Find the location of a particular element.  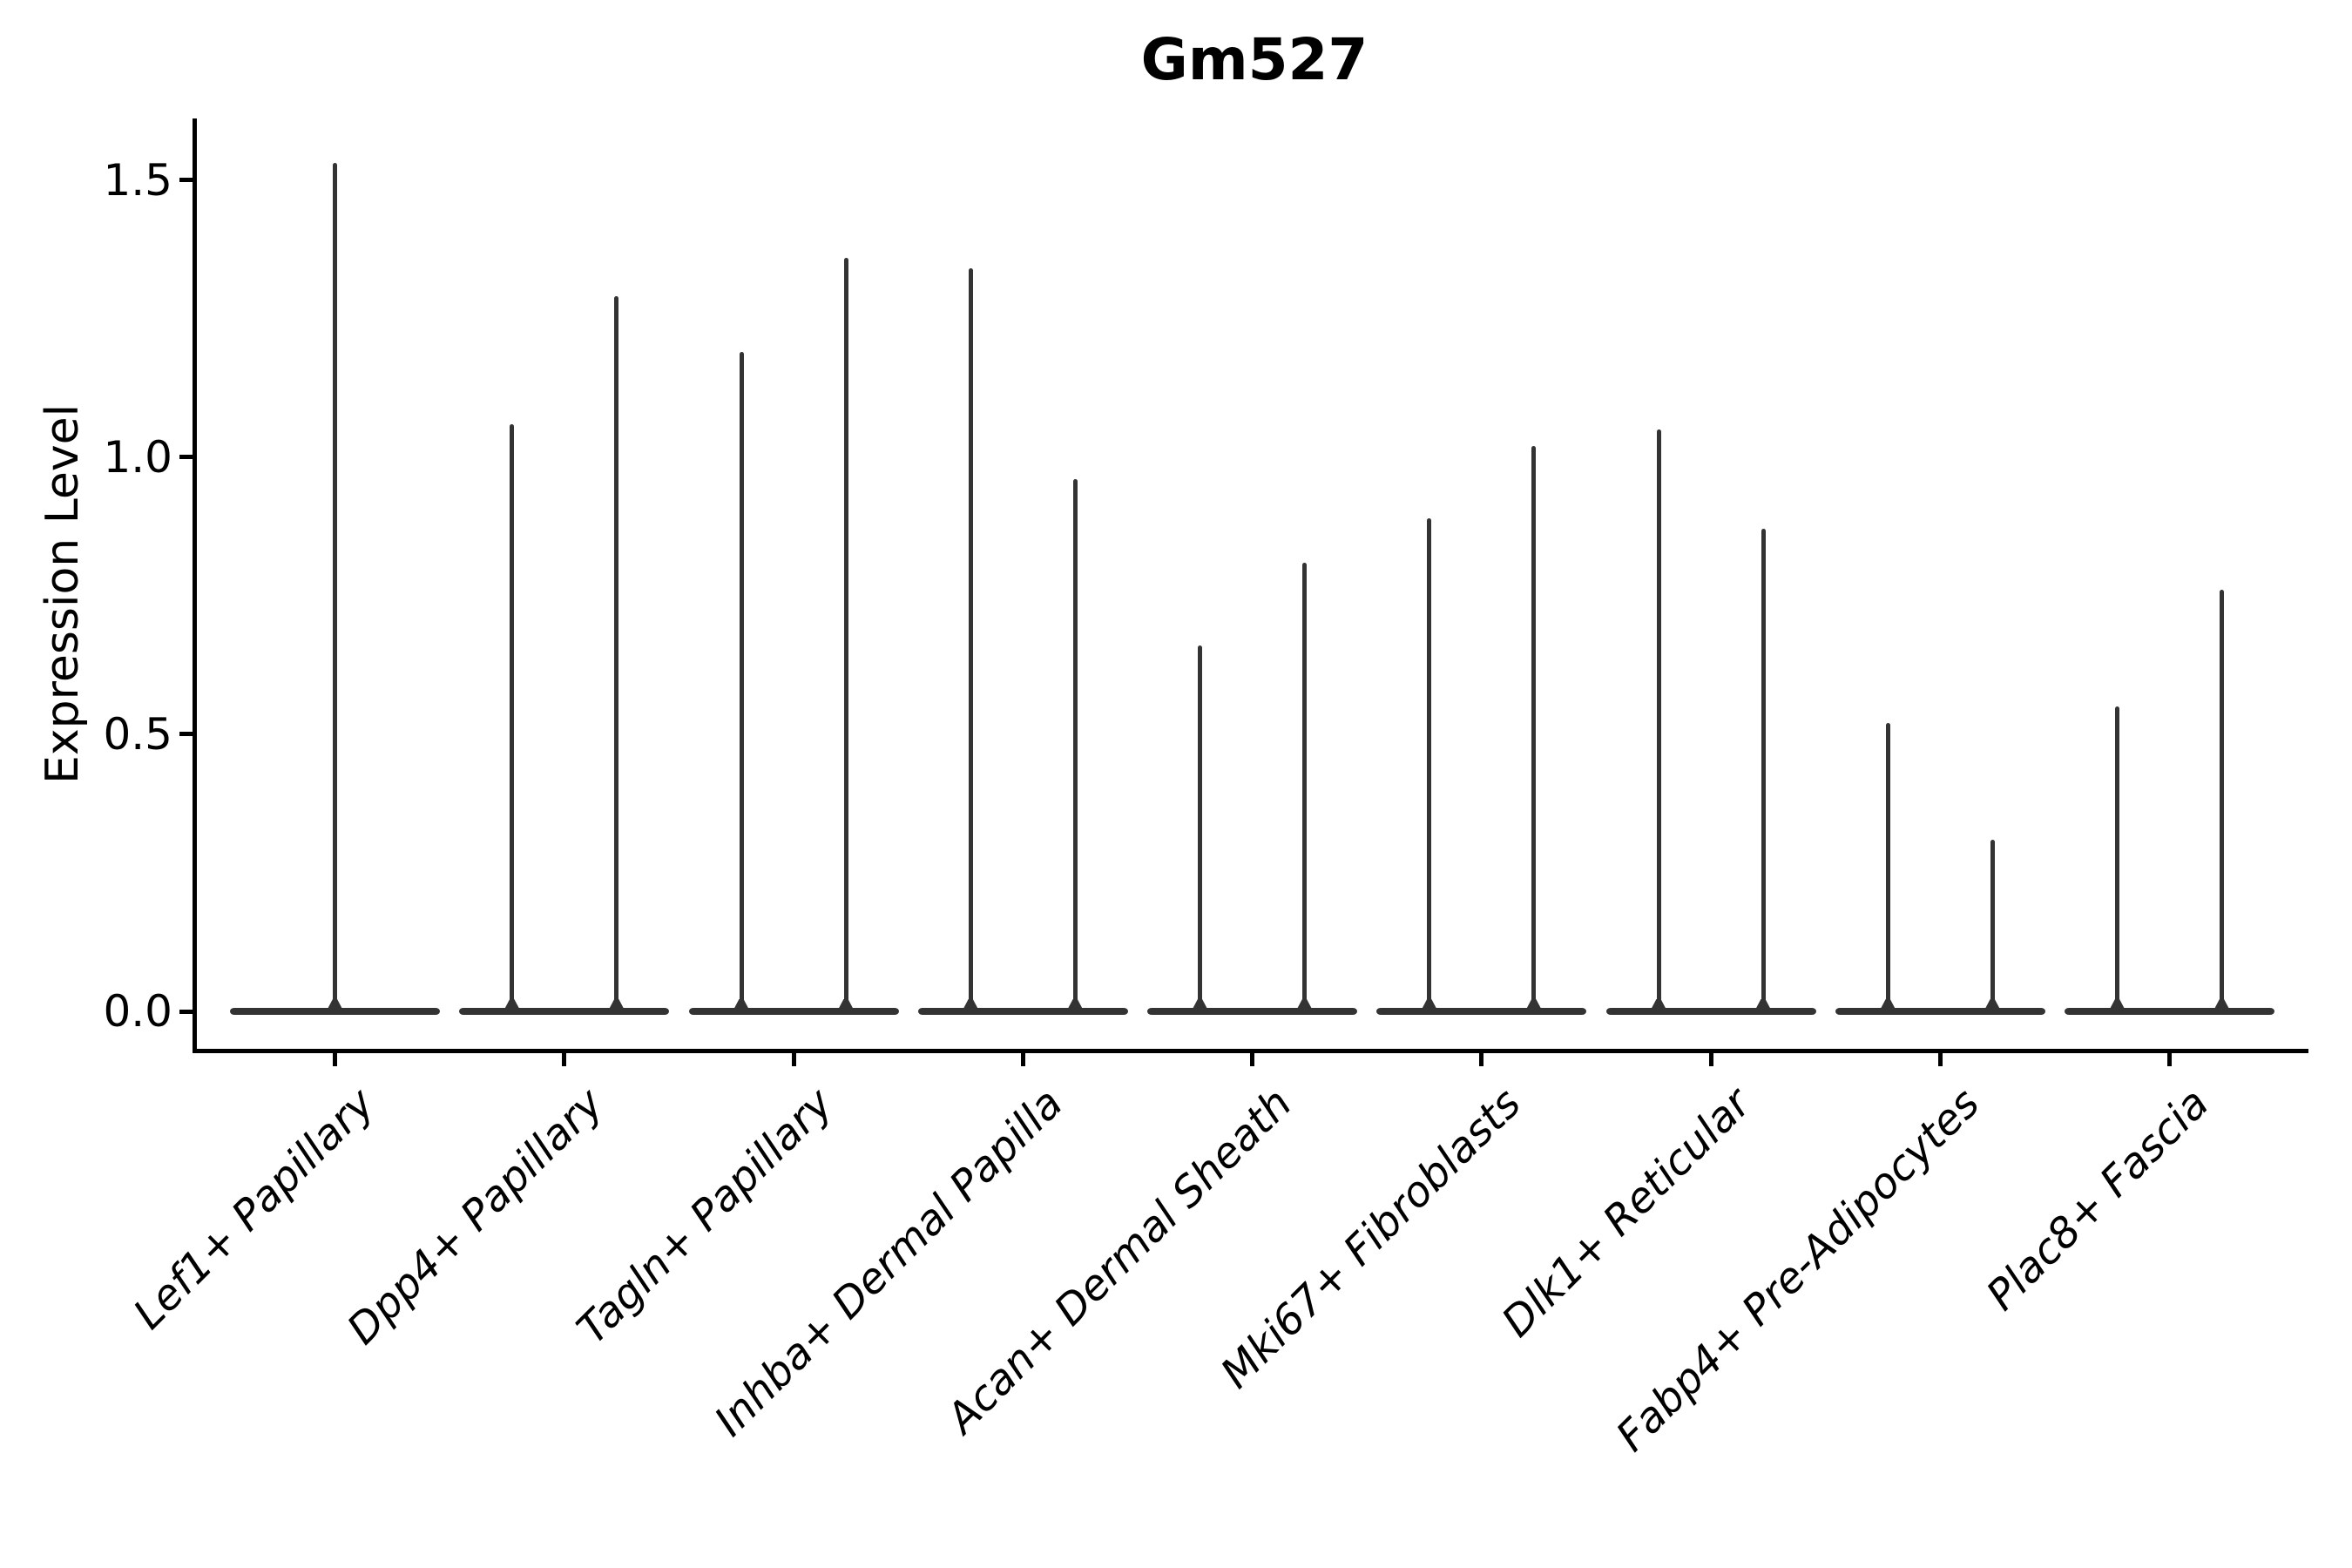

y-tick-label: 1.0 is located at coordinates (137, 457).